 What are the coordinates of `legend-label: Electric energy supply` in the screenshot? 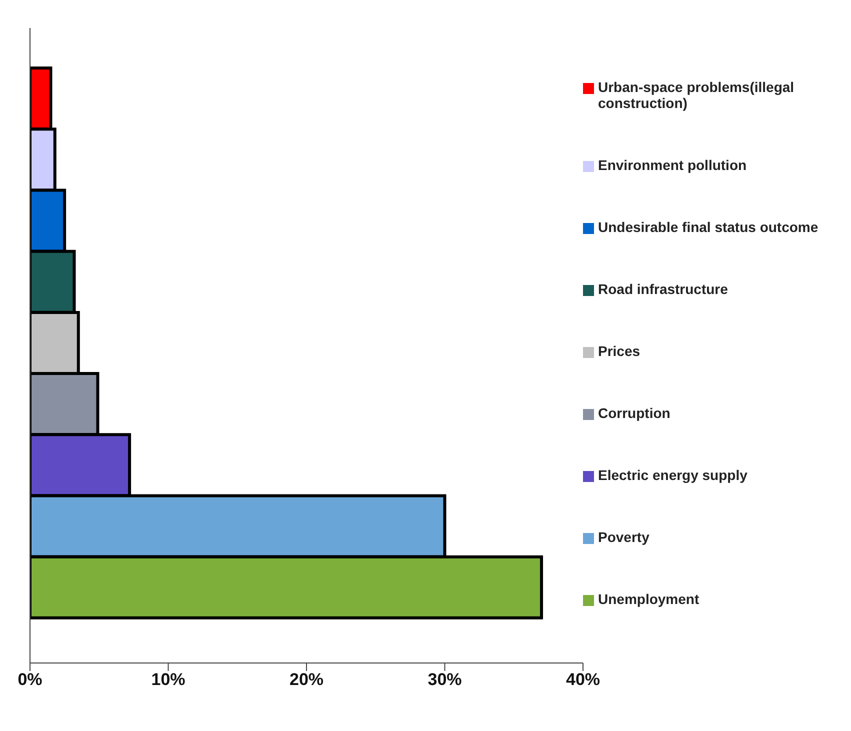 It's located at (673, 474).